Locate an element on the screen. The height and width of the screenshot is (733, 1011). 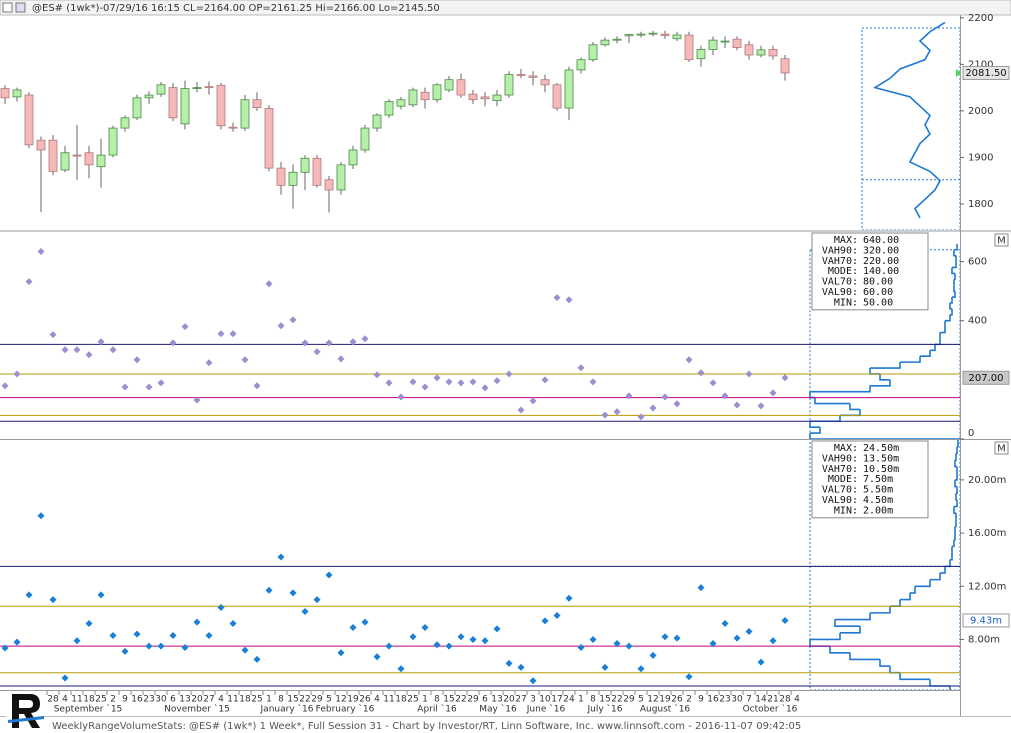
x-tick-label: 23 is located at coordinates (724, 700).